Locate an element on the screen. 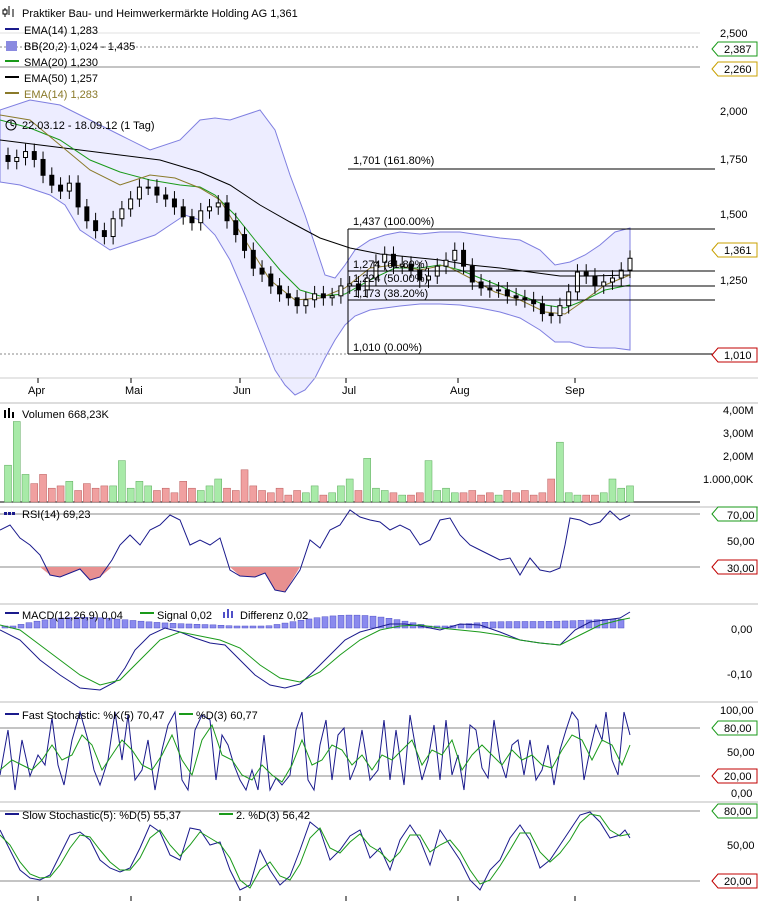 Image resolution: width=758 pixels, height=901 pixels. month-label-apr: Apr is located at coordinates (36, 391).